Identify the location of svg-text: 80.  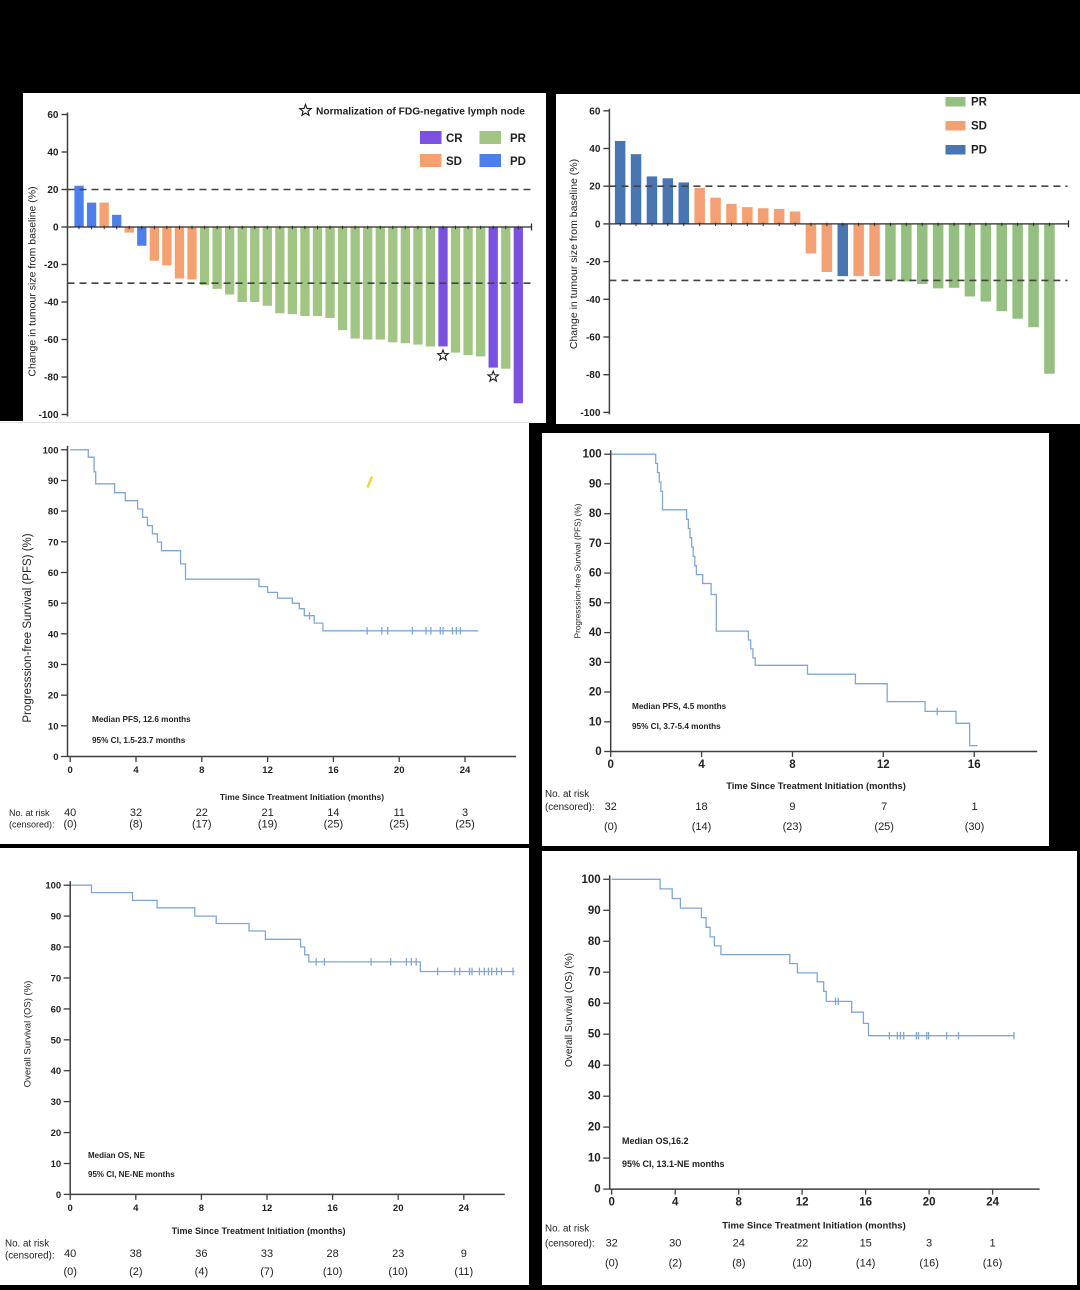
(594, 942).